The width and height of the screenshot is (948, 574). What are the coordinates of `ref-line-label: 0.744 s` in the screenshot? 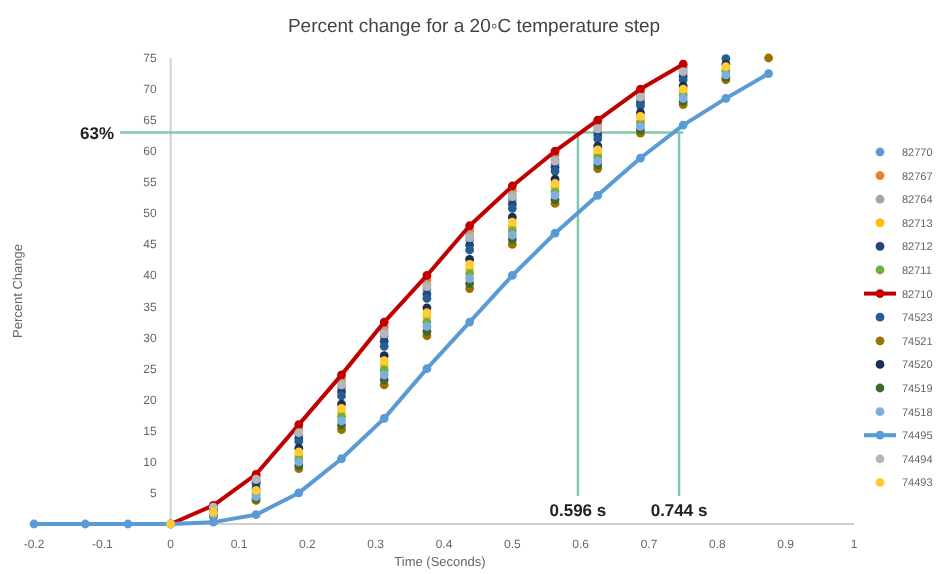 It's located at (679, 510).